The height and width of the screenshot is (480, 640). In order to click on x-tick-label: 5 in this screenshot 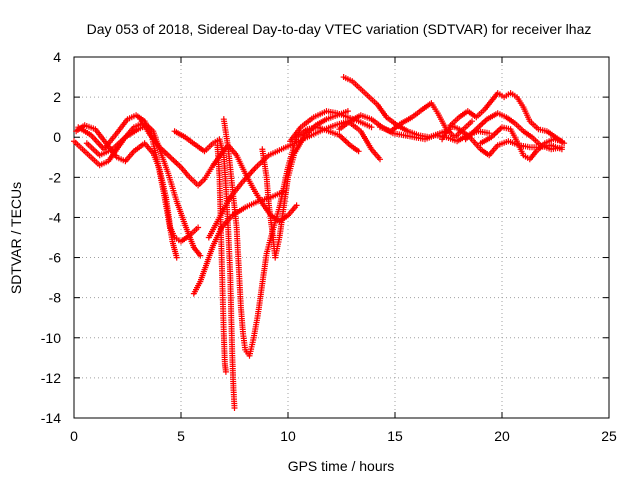, I will do `click(181, 436)`.